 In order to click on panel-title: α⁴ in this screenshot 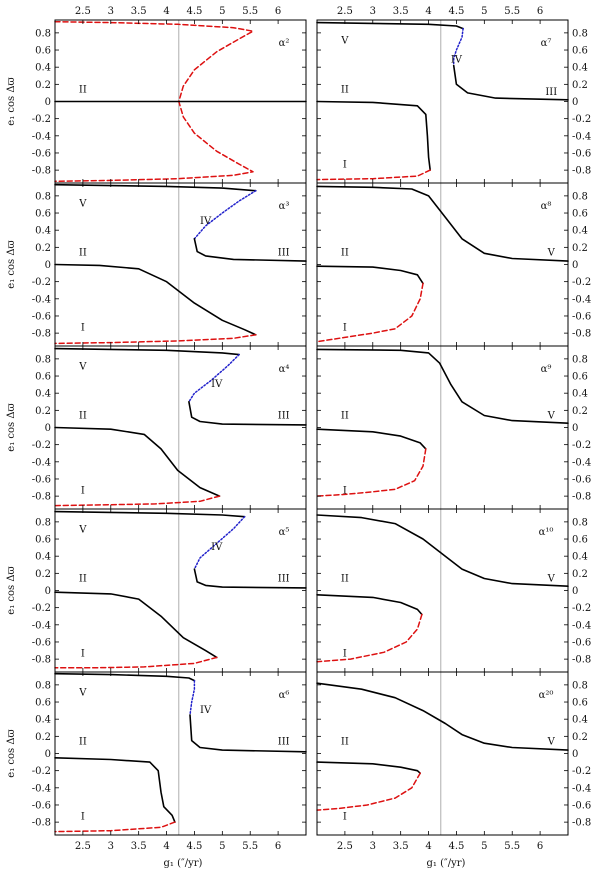, I will do `click(284, 369)`.